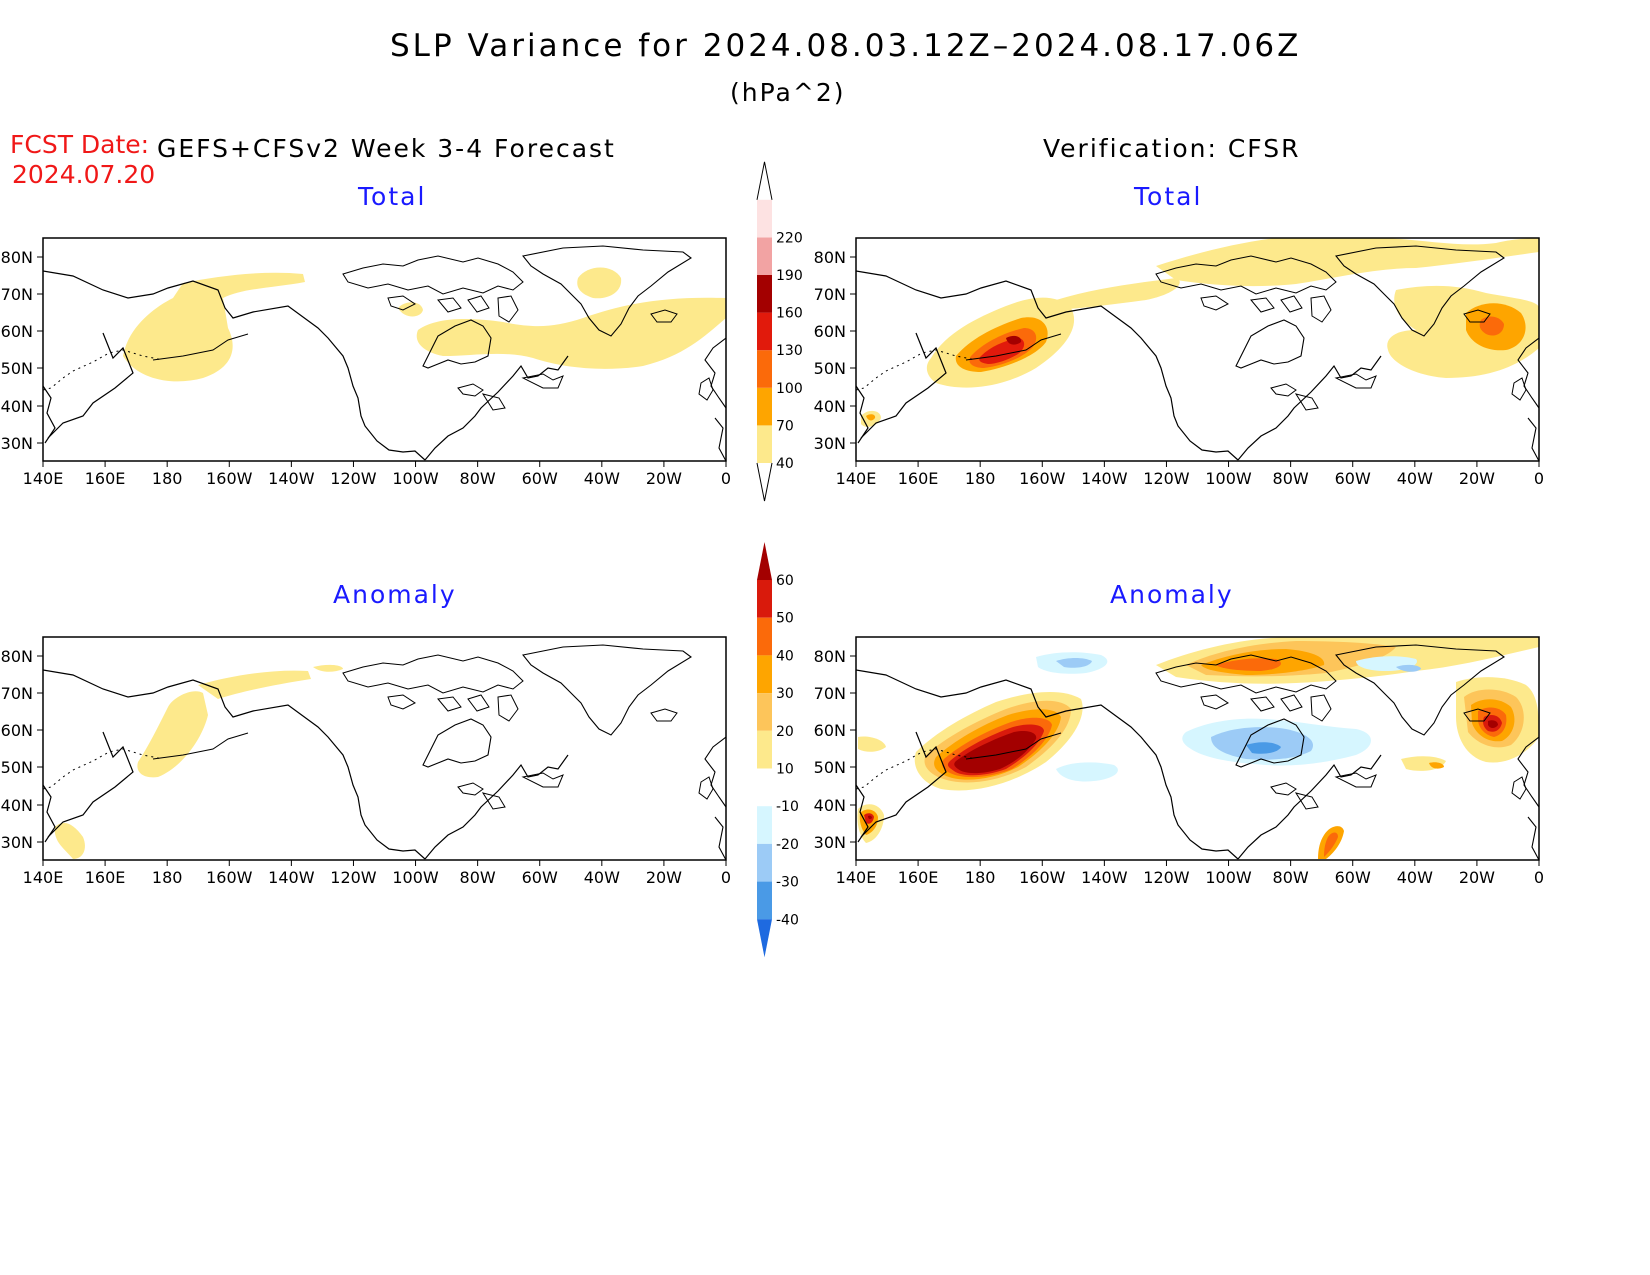 This screenshot has height=1275, width=1650. What do you see at coordinates (787, 883) in the screenshot?
I see `colorbar-label: -30` at bounding box center [787, 883].